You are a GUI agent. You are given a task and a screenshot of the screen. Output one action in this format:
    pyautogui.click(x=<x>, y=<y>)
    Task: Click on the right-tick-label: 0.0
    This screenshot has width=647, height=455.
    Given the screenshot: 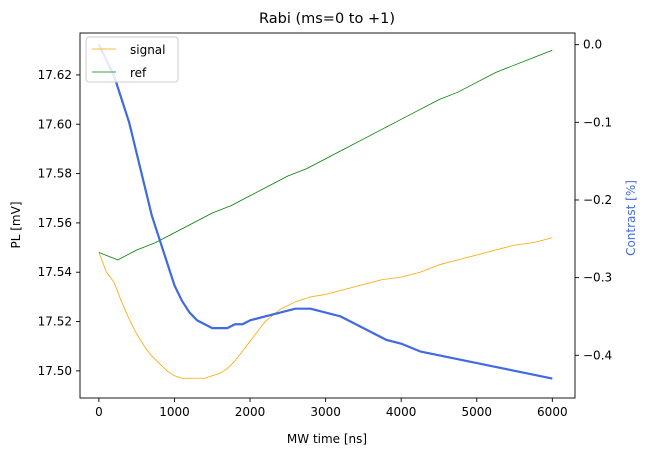 What is the action you would take?
    pyautogui.click(x=592, y=45)
    